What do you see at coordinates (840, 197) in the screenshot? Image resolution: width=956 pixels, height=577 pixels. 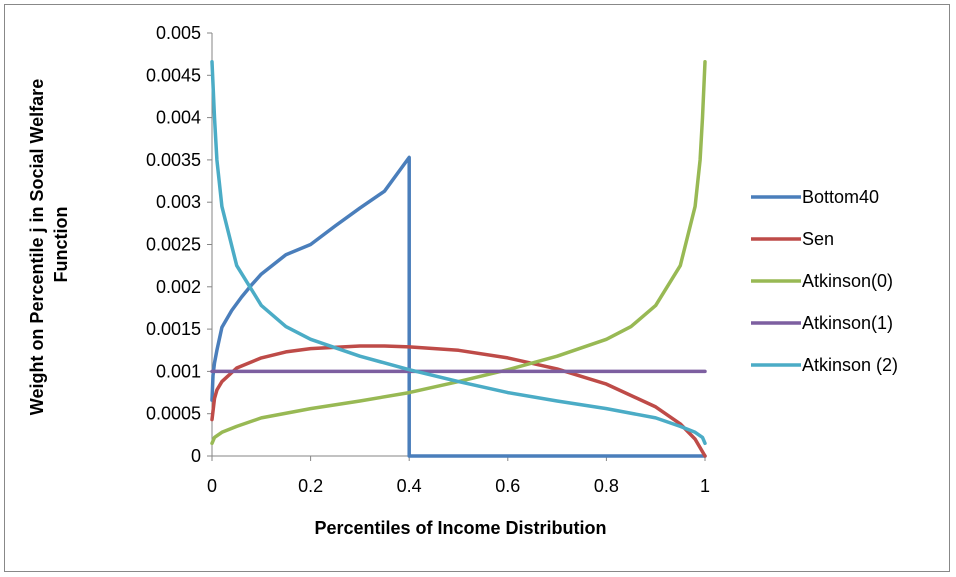 I see `legend-label: Bottom40` at bounding box center [840, 197].